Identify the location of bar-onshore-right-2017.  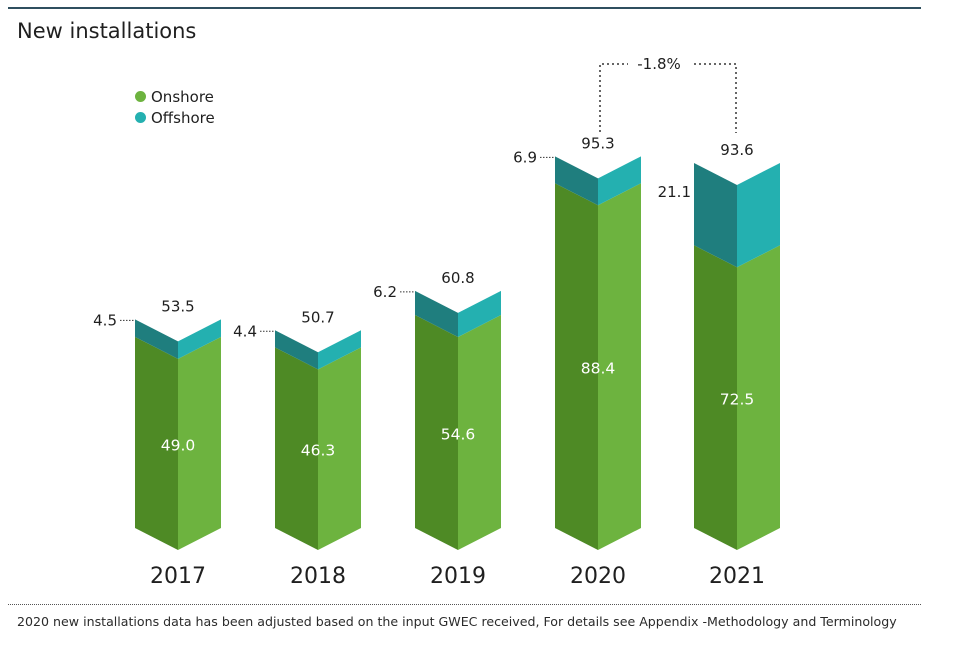
(199, 443).